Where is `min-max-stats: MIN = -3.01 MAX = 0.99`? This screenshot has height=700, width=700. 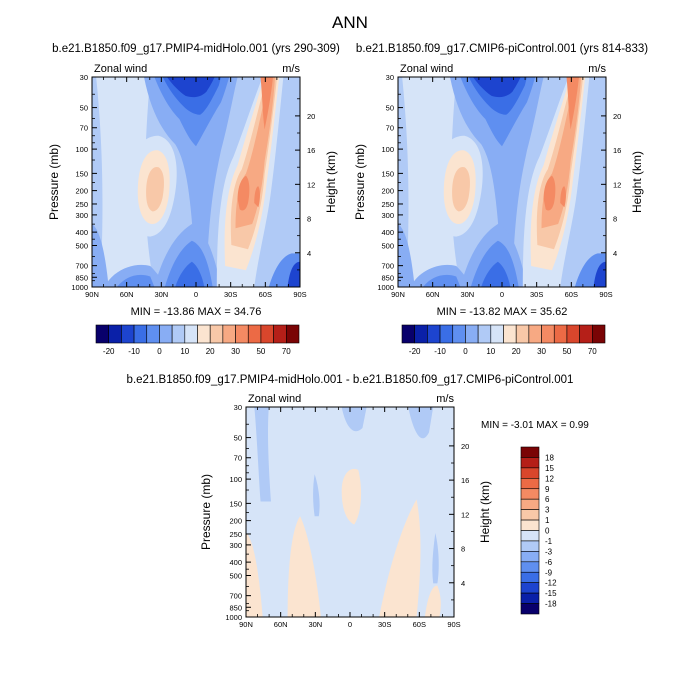
min-max-stats: MIN = -3.01 MAX = 0.99 is located at coordinates (535, 425).